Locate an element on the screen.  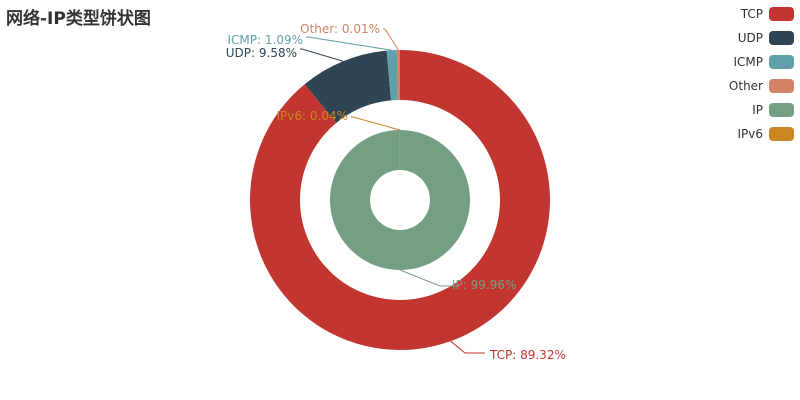
legend-label-icmp: ICMP is located at coordinates (748, 62).